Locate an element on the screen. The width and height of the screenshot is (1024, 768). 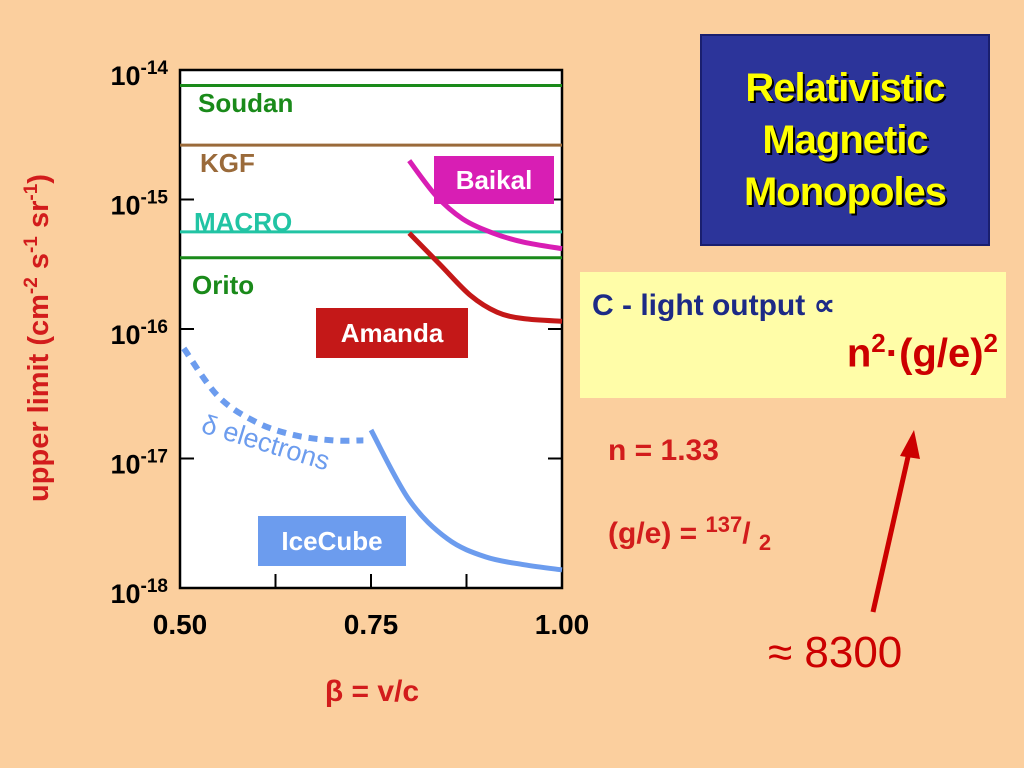
y-tick-label: 10-14 is located at coordinates (139, 74).